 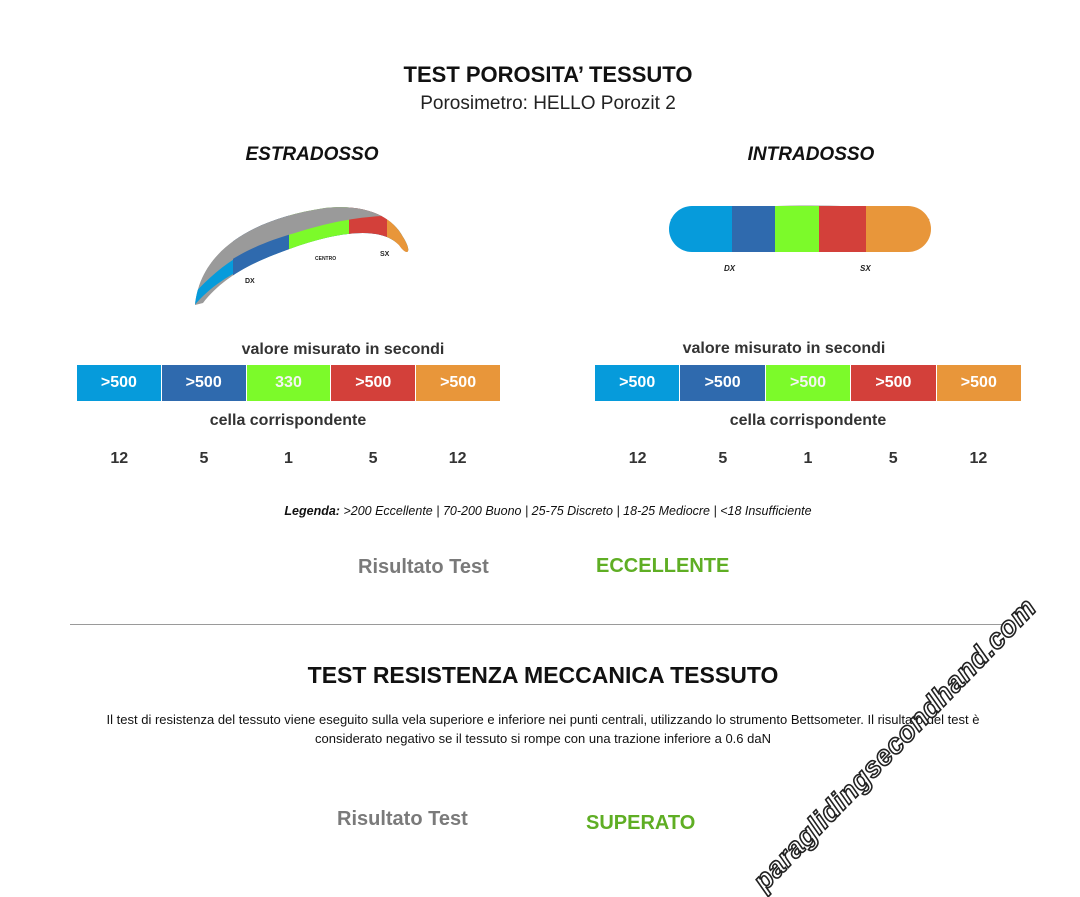 I want to click on extrados-values-bar: >500 >500 330 >500 >500, so click(x=288, y=383).